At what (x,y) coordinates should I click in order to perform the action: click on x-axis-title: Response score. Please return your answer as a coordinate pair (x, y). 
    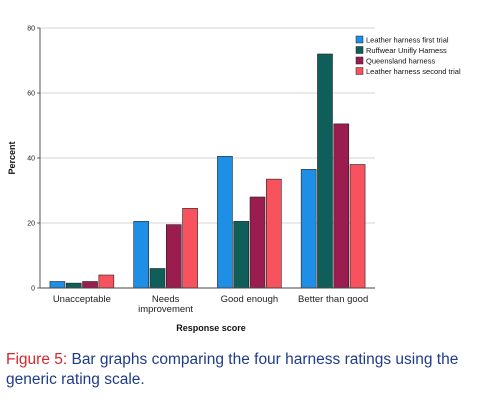
    Looking at the image, I should click on (211, 328).